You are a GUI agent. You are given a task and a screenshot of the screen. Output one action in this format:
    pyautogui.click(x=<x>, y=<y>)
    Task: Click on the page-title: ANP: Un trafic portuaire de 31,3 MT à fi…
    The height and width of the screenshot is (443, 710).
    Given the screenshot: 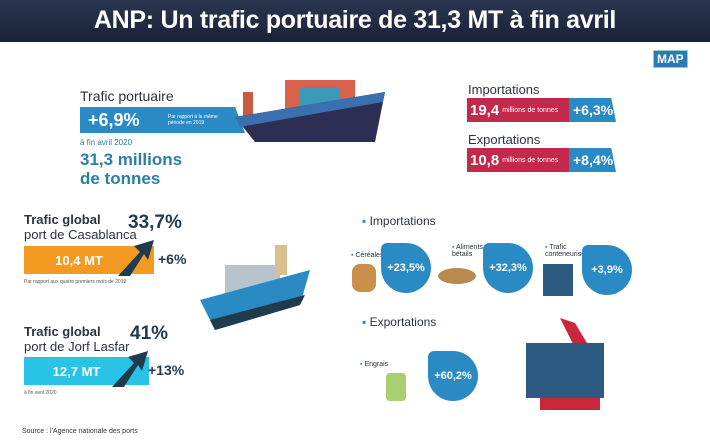 What is the action you would take?
    pyautogui.click(x=355, y=21)
    